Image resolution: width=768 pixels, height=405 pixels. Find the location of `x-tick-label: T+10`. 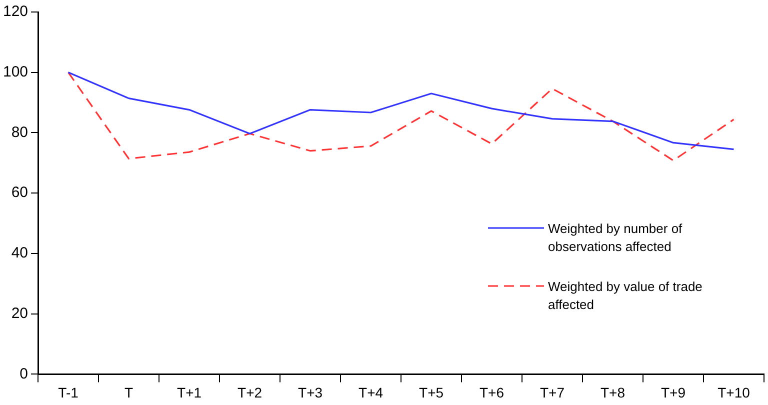

x-tick-label: T+10 is located at coordinates (734, 392).